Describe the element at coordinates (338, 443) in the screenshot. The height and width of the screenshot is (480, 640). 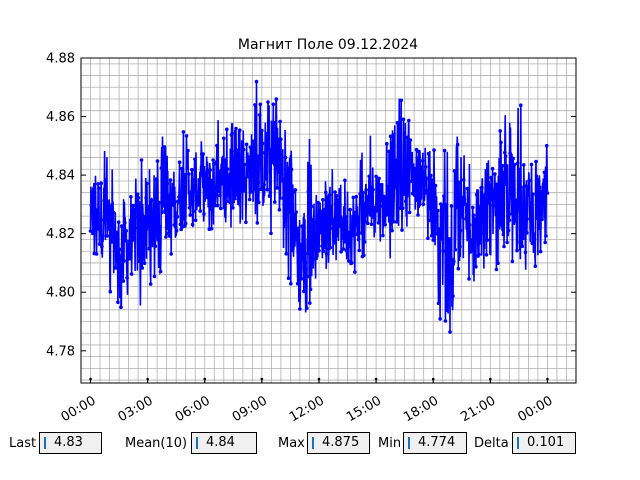
I see `max-value-field: 4.875` at that location.